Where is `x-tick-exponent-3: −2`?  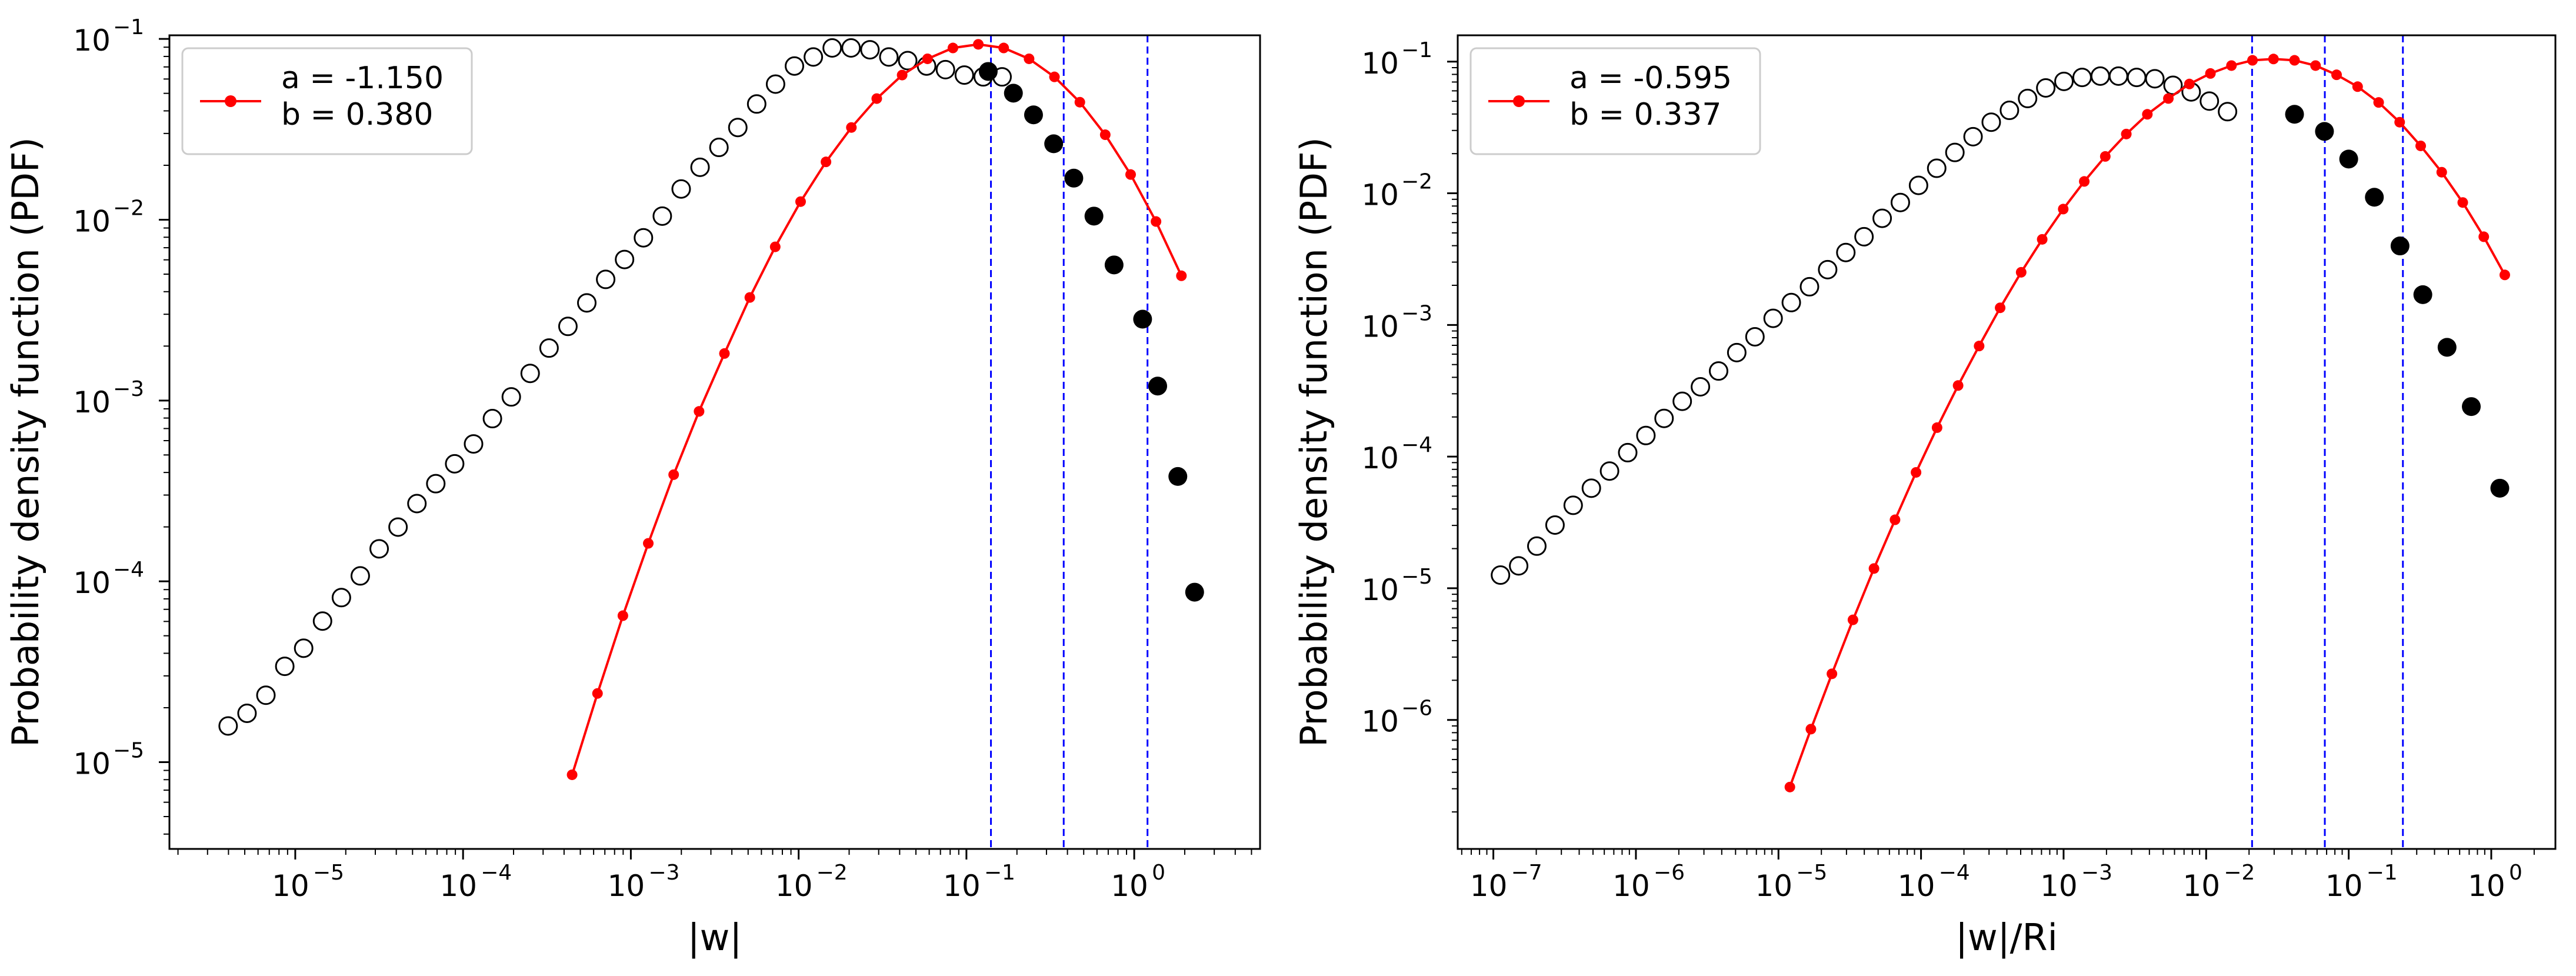
x-tick-exponent-3: −2 is located at coordinates (832, 873).